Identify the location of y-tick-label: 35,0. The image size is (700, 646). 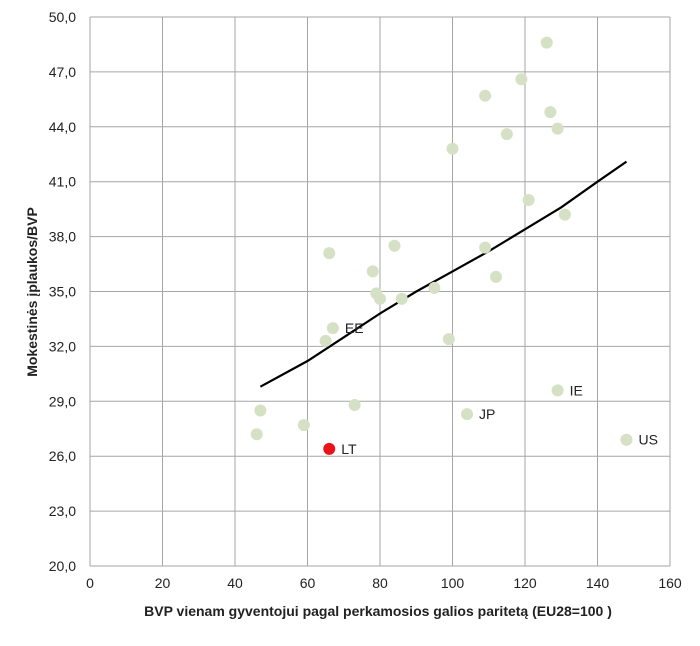
(62, 292).